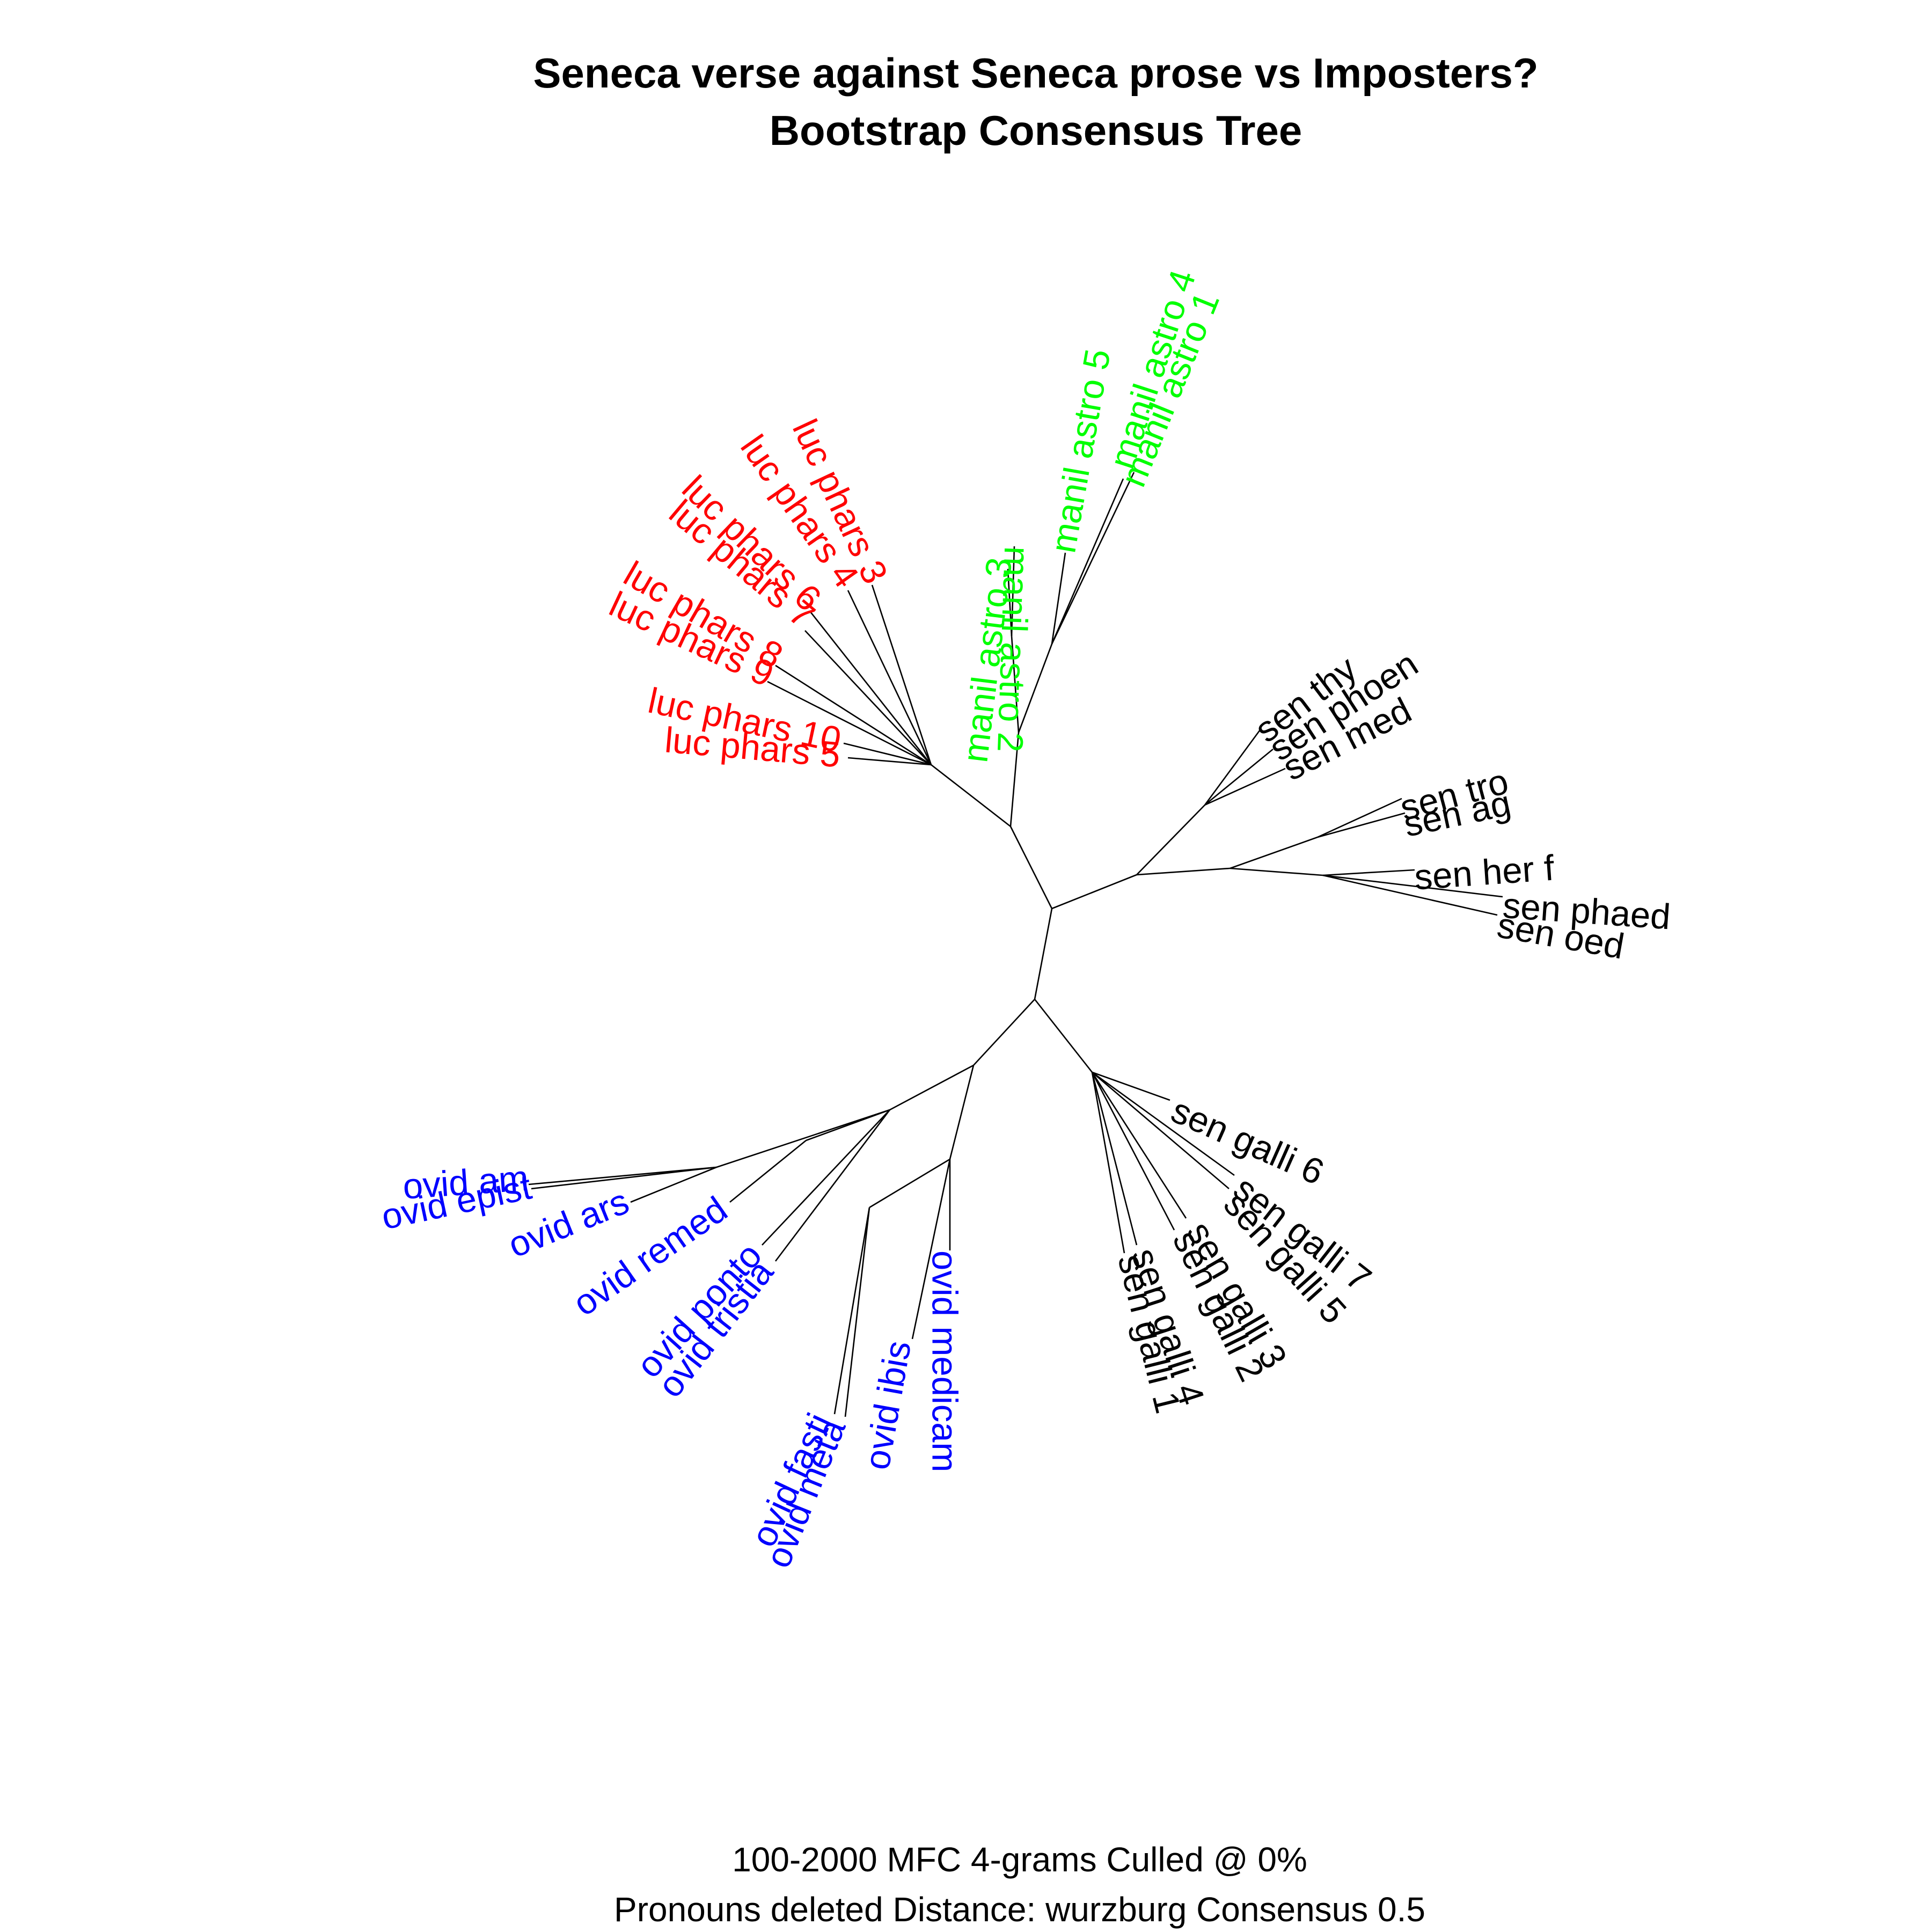 This screenshot has width=1932, height=1932. Describe the element at coordinates (465, 1182) in the screenshot. I see `tip-label-ovid-am: ovid am` at that location.